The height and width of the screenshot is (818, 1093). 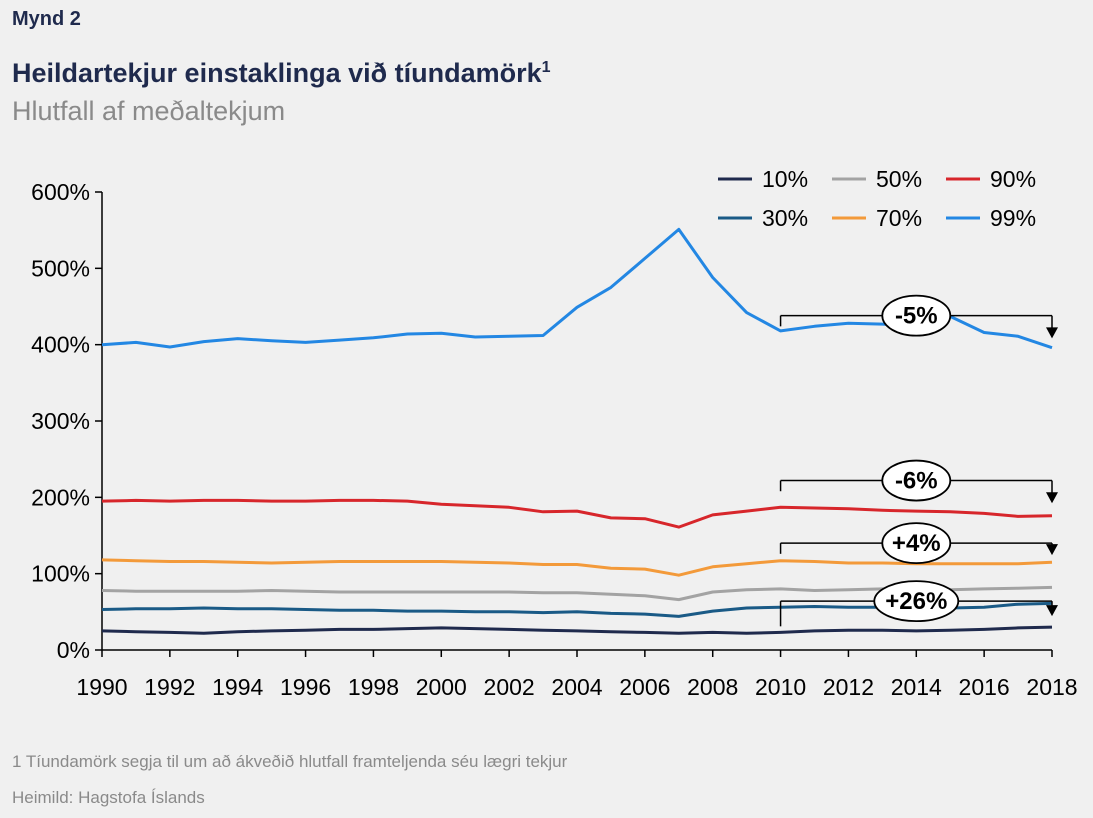 I want to click on annotation-bracket: +4%, so click(x=918, y=543).